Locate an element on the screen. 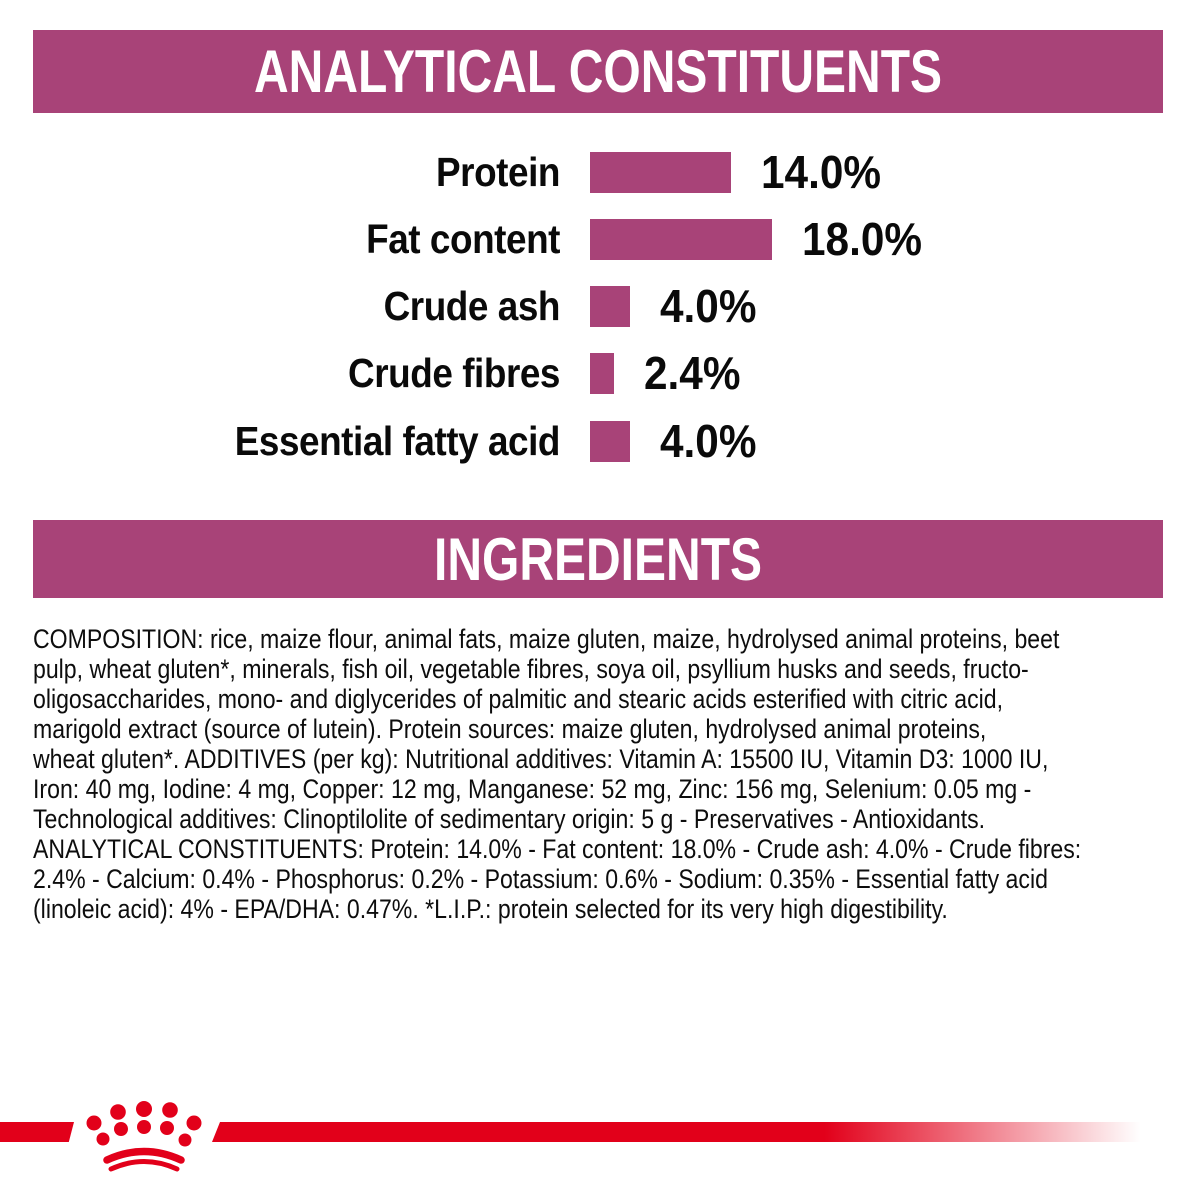 The height and width of the screenshot is (1200, 1200). chart-row-protein: Protein 14.0% is located at coordinates (600, 172).